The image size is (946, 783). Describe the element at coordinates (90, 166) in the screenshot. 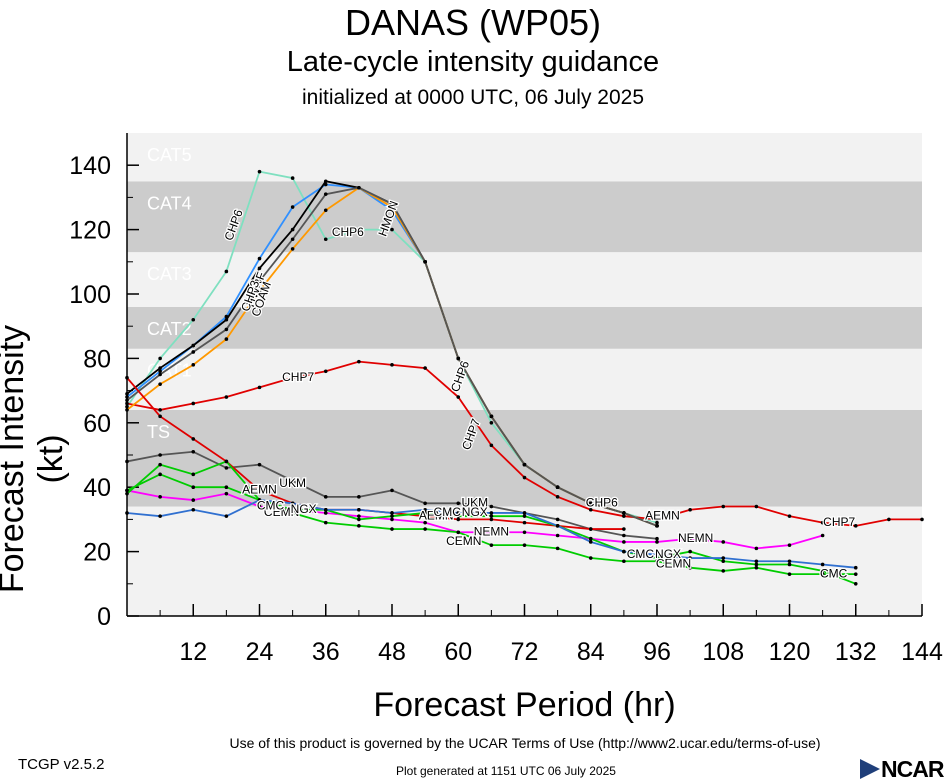

I see `y-tick-label: 140` at that location.